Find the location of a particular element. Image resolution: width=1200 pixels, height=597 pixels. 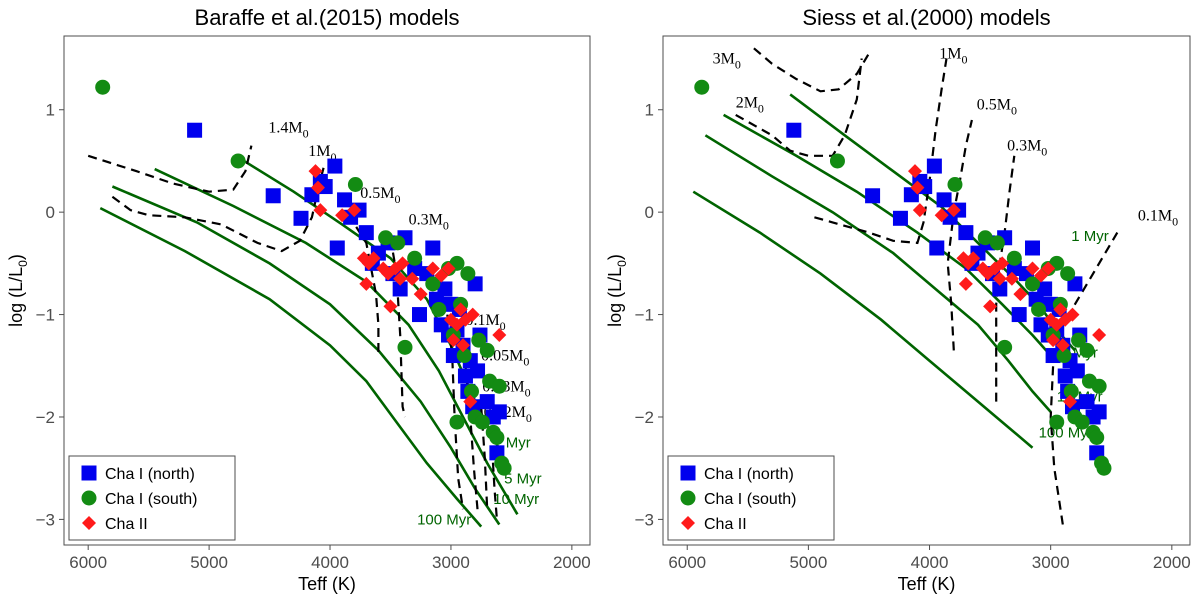

y-axis-label-end: ) is located at coordinates (16, 257).